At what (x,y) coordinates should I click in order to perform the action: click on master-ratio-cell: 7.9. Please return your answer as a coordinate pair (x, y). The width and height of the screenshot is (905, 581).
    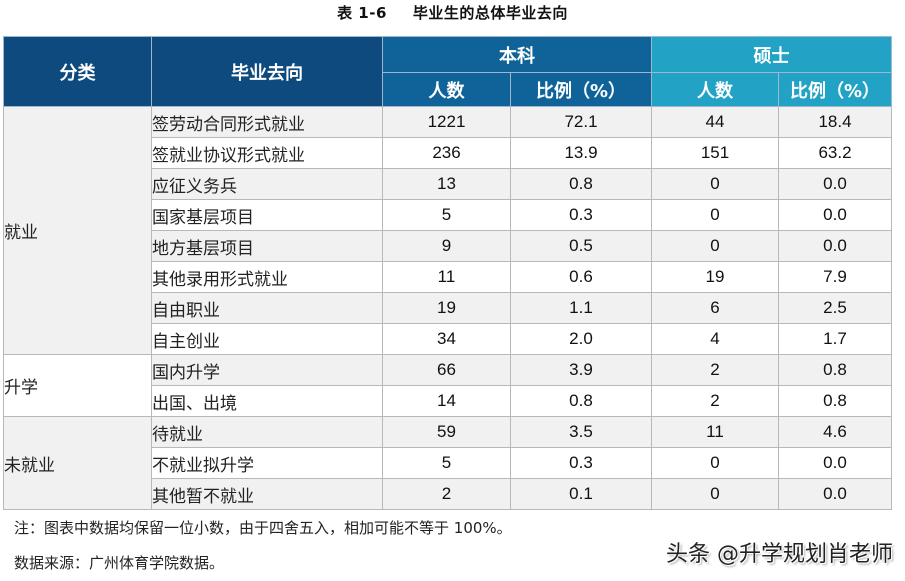
    Looking at the image, I should click on (835, 277).